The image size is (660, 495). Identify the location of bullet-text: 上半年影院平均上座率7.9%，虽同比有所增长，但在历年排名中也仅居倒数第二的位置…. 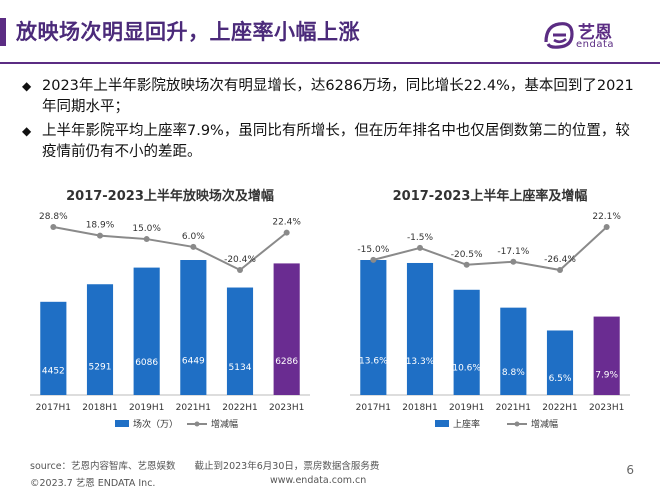
(336, 141).